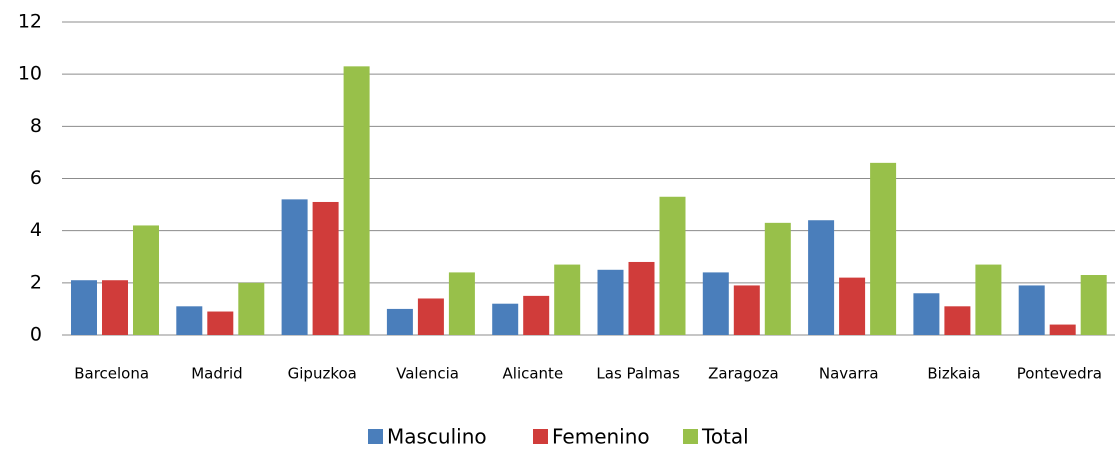 The width and height of the screenshot is (1115, 450). Describe the element at coordinates (725, 437) in the screenshot. I see `legend-label: Total` at that location.